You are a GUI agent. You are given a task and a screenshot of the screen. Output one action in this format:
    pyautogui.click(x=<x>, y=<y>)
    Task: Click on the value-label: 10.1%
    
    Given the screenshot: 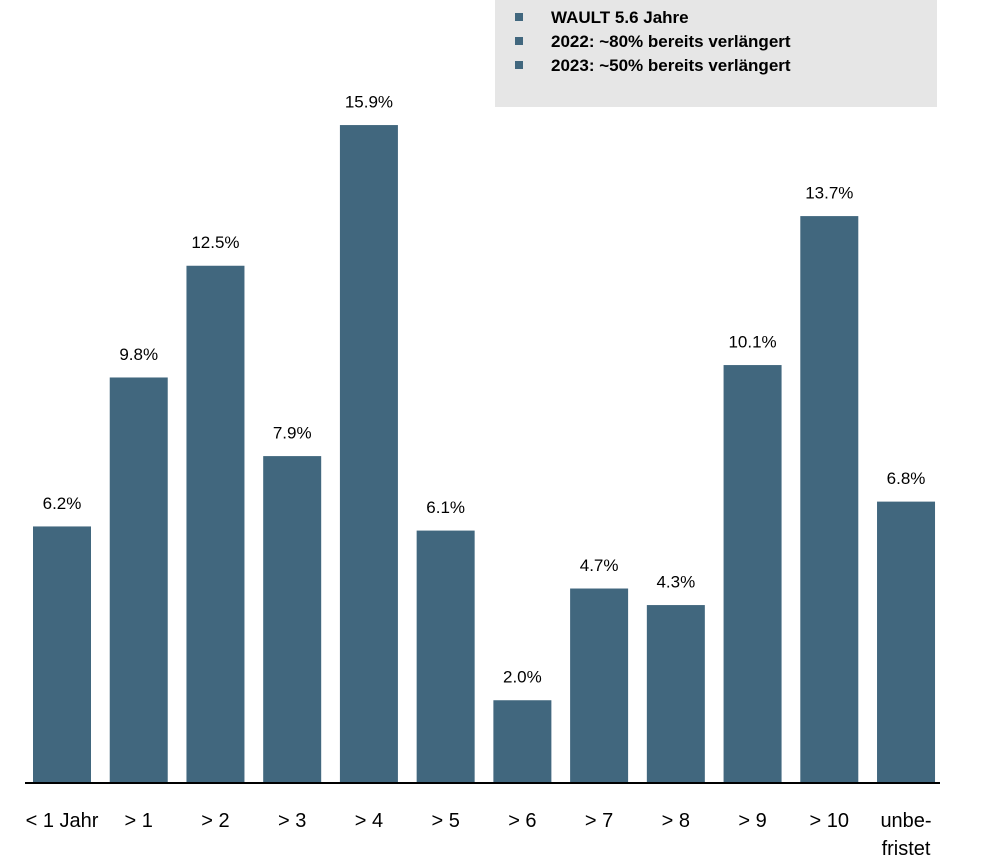 What is the action you would take?
    pyautogui.click(x=752, y=342)
    